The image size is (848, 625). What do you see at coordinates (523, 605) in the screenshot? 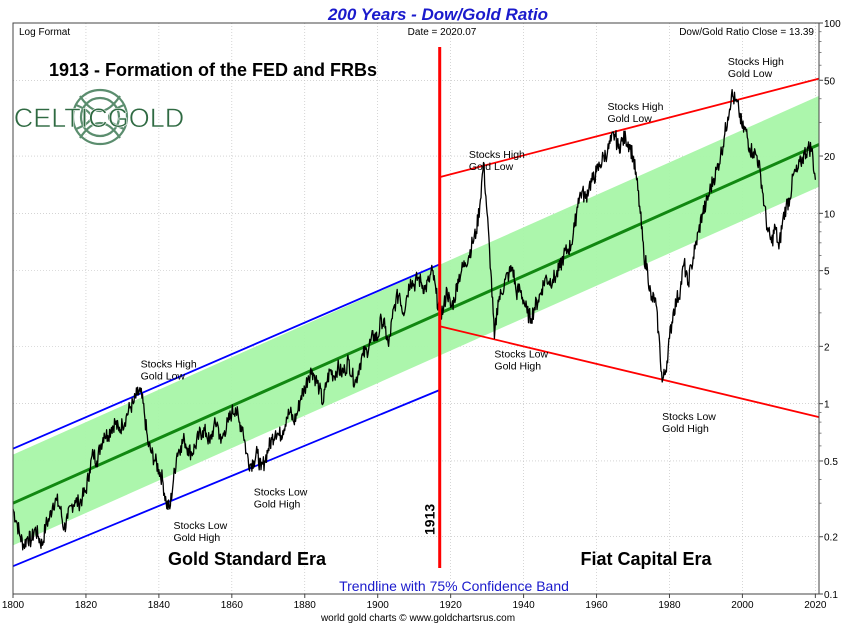
I see `x-tick-label: 1940` at bounding box center [523, 605].